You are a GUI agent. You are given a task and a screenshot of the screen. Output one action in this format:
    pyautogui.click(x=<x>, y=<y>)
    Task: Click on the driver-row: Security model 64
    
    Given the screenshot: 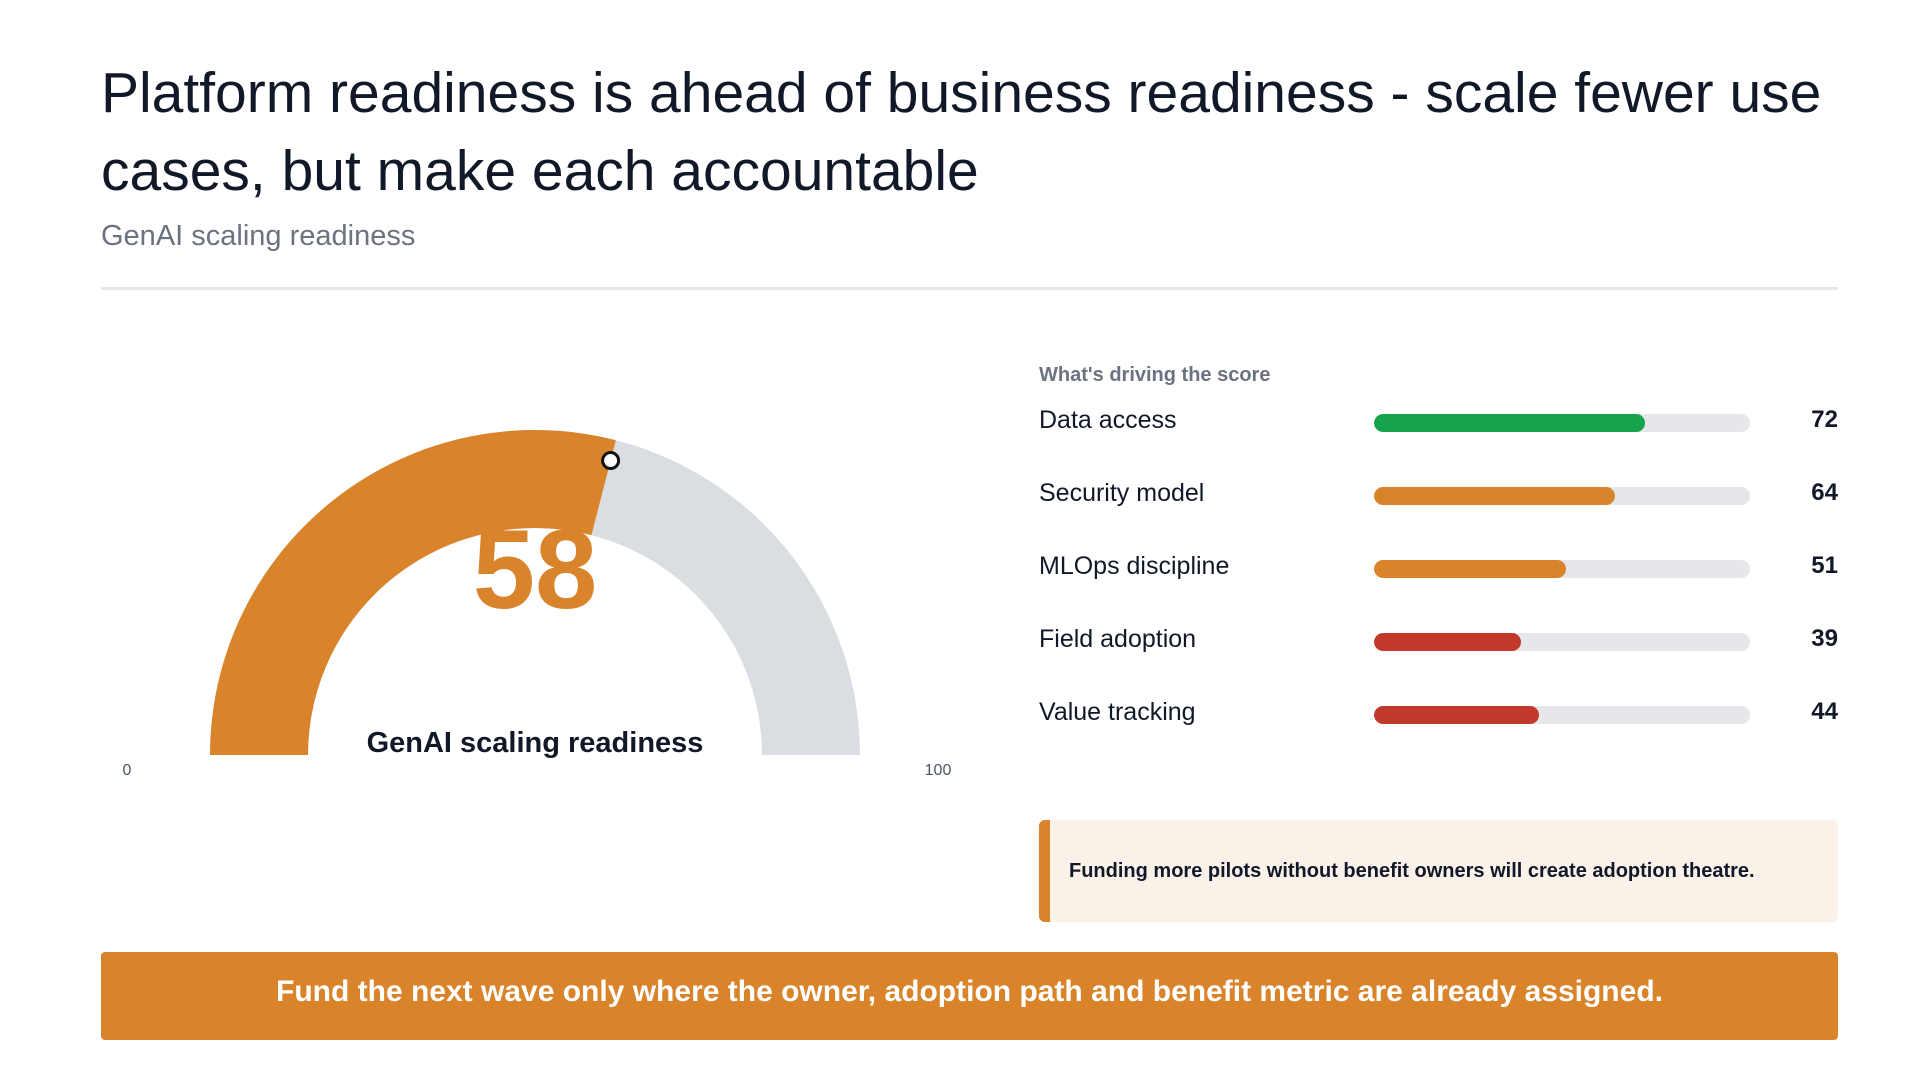 What is the action you would take?
    pyautogui.click(x=1438, y=493)
    